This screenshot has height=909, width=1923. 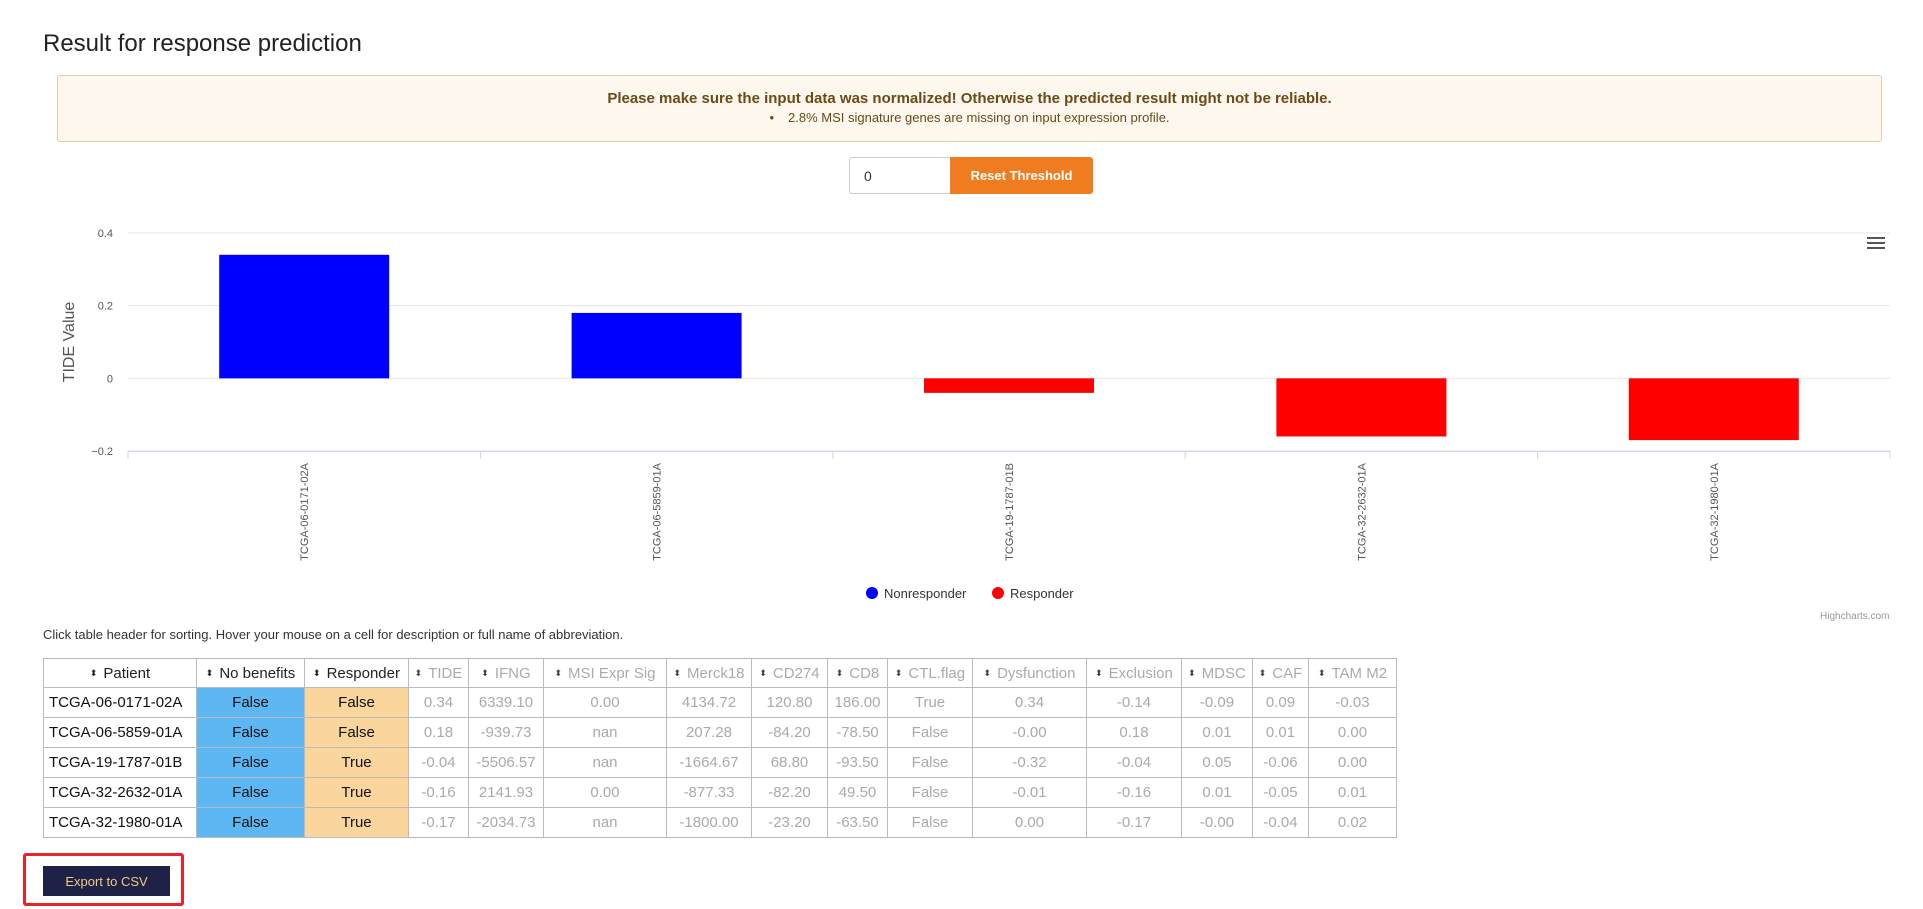 What do you see at coordinates (105, 234) in the screenshot?
I see `y-tick-label: 0.4` at bounding box center [105, 234].